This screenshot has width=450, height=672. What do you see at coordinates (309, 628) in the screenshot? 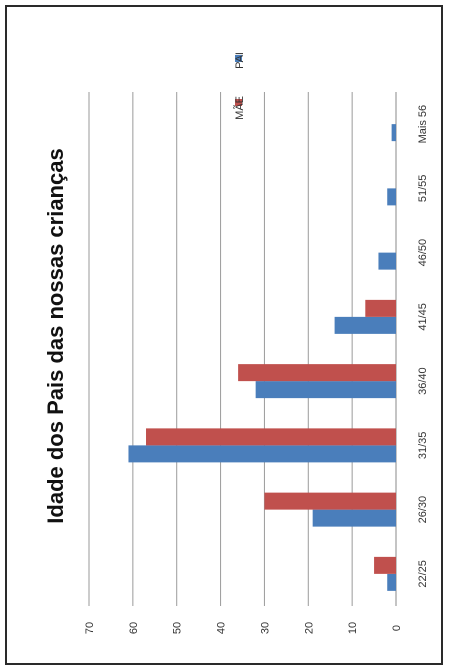
I see `value-tick-label: 20` at bounding box center [309, 628].